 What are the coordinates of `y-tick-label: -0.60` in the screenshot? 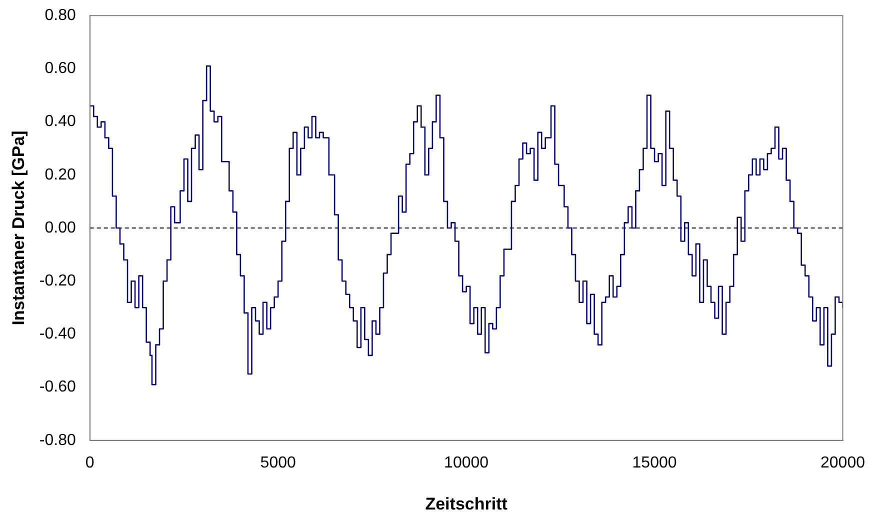 It's located at (57, 387).